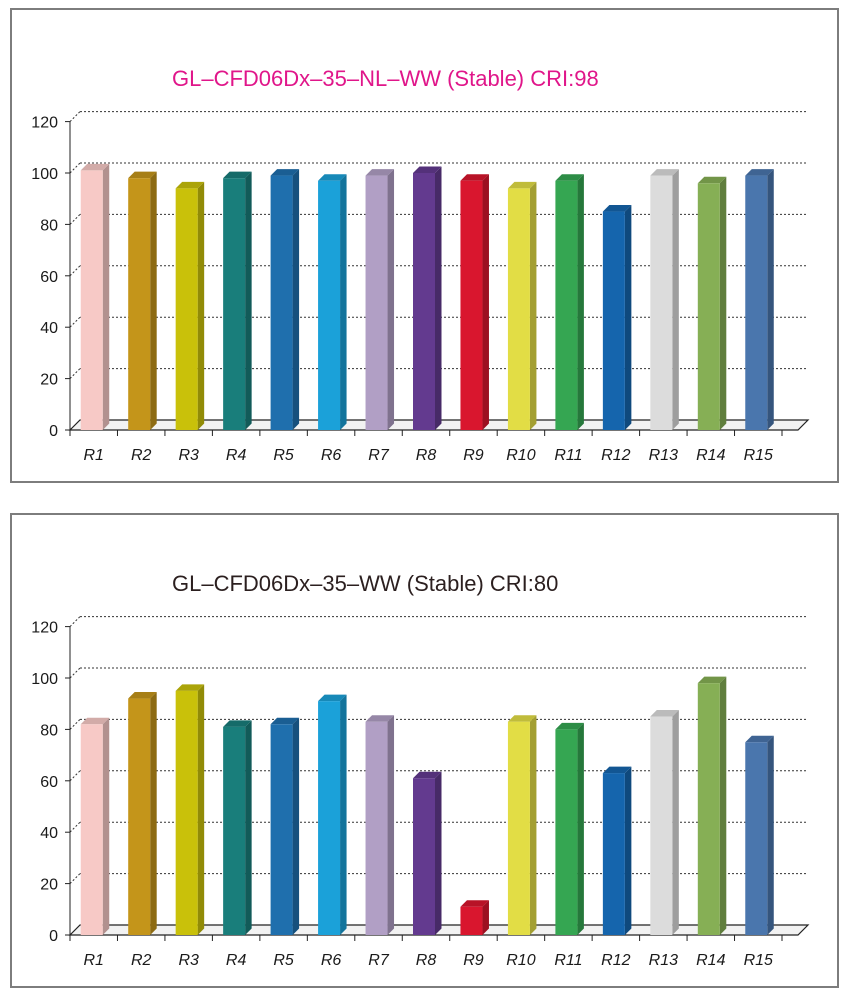 Image resolution: width=854 pixels, height=1000 pixels. I want to click on bar-r6, so click(332, 302).